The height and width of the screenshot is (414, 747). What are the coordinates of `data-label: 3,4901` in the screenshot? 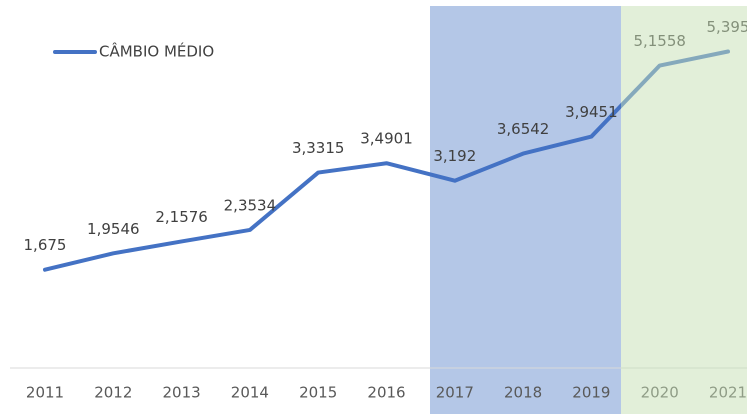 It's located at (386, 139).